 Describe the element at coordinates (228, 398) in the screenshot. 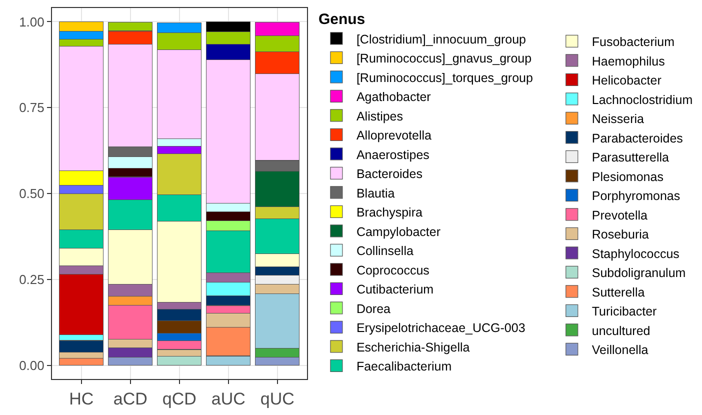

I see `x-tick-label: aUC` at that location.